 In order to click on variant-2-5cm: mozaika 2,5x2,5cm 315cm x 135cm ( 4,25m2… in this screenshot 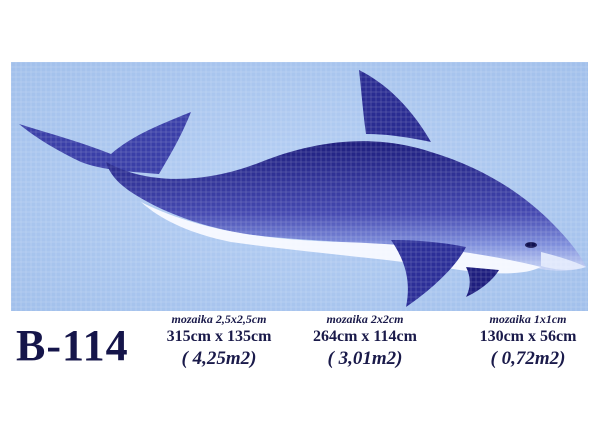, I will do `click(219, 341)`.